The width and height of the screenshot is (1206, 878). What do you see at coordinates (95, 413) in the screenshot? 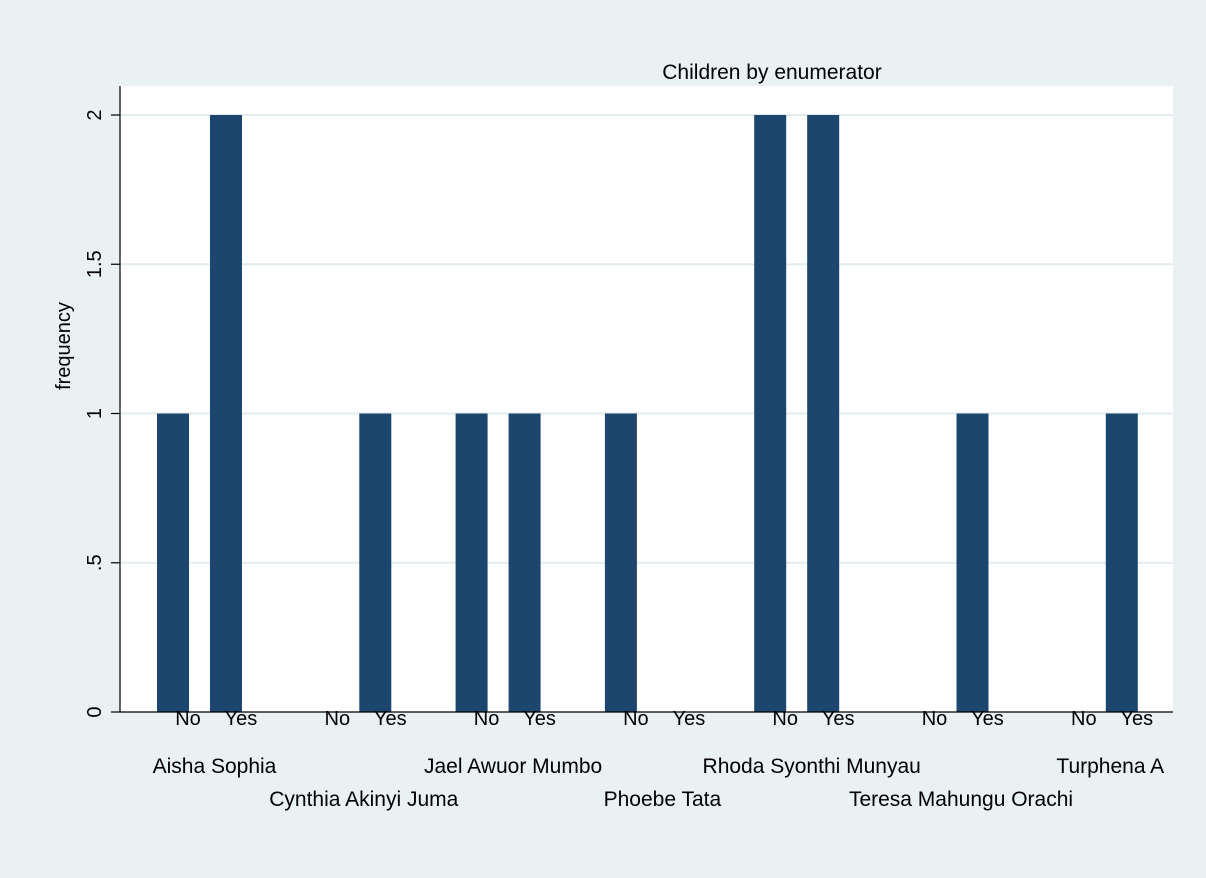
I see `y-tick-label: 1` at bounding box center [95, 413].